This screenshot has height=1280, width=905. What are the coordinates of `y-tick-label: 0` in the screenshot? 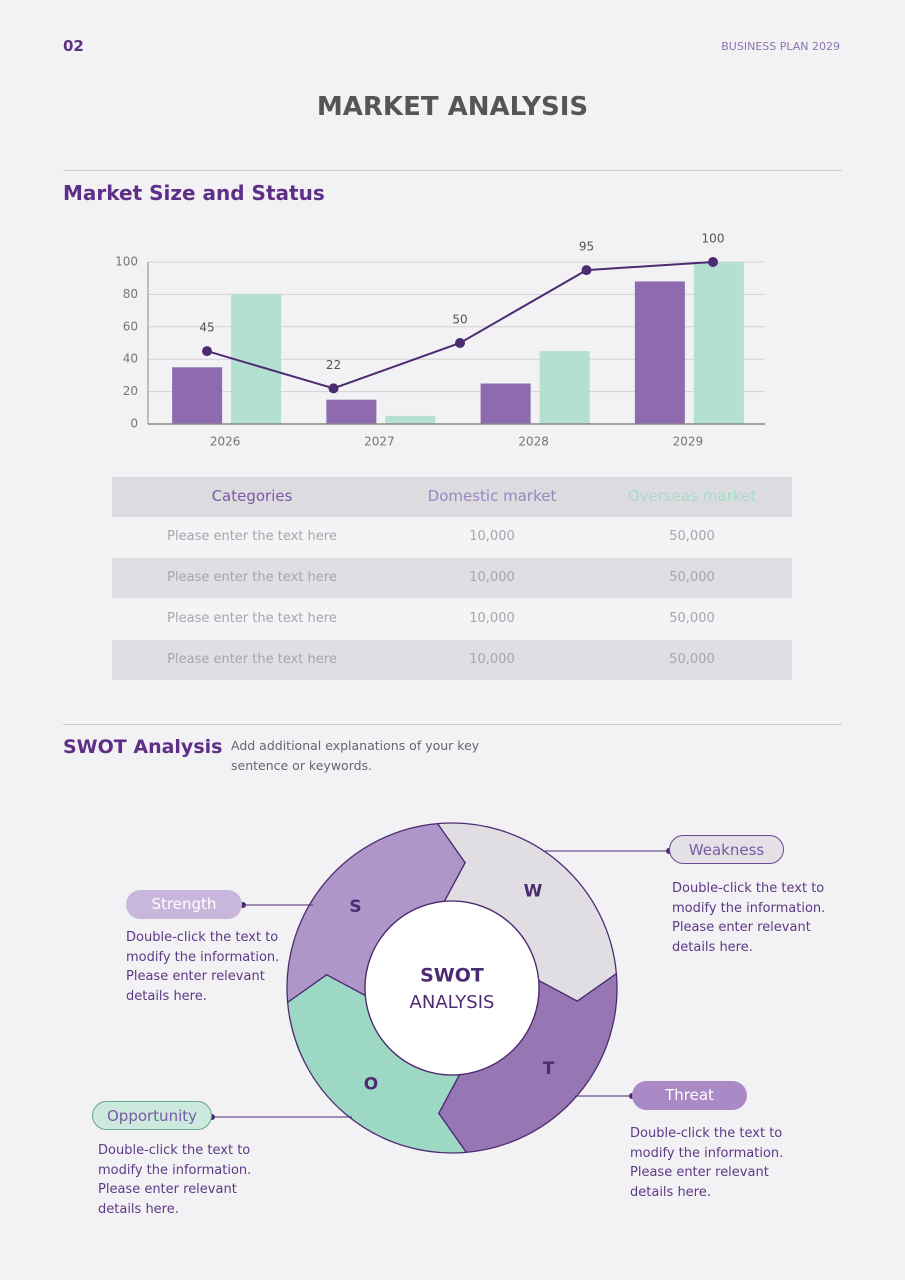 It's located at (134, 424).